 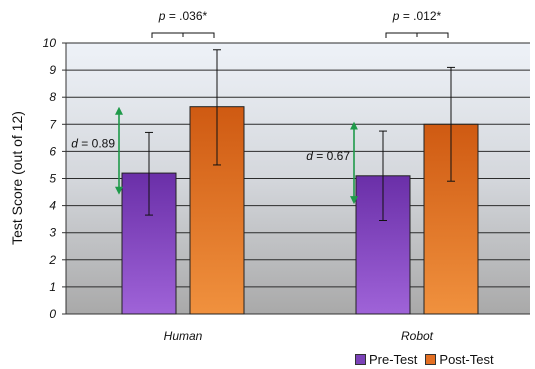 I want to click on category-labels: Human Robot, so click(x=299, y=336).